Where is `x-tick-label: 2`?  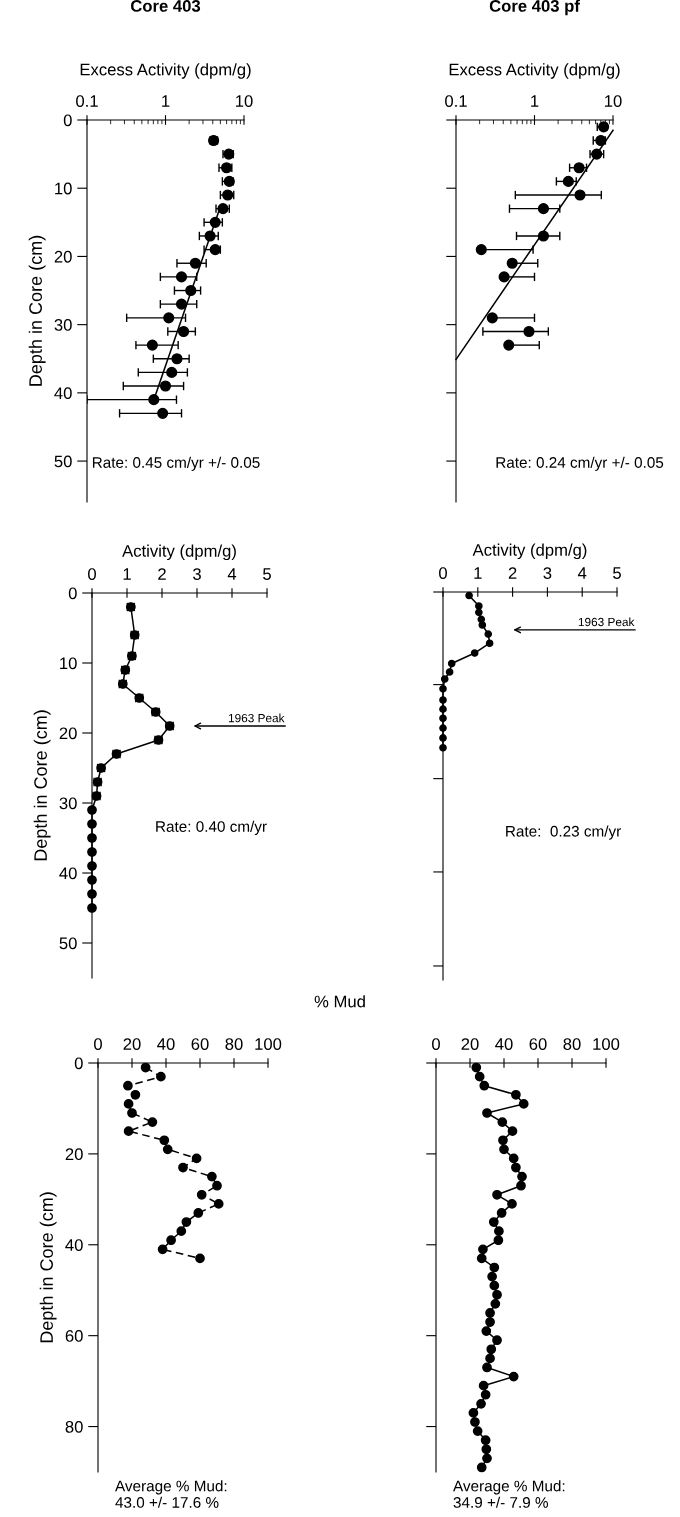
x-tick-label: 2 is located at coordinates (512, 573).